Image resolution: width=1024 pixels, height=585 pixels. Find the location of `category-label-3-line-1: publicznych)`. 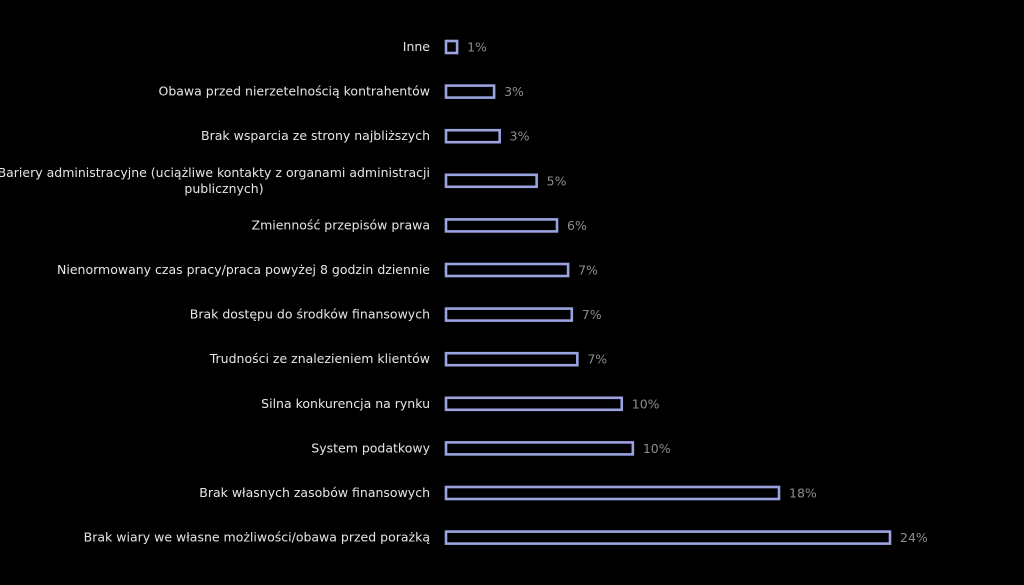

category-label-3-line-1: publicznych) is located at coordinates (223, 188).